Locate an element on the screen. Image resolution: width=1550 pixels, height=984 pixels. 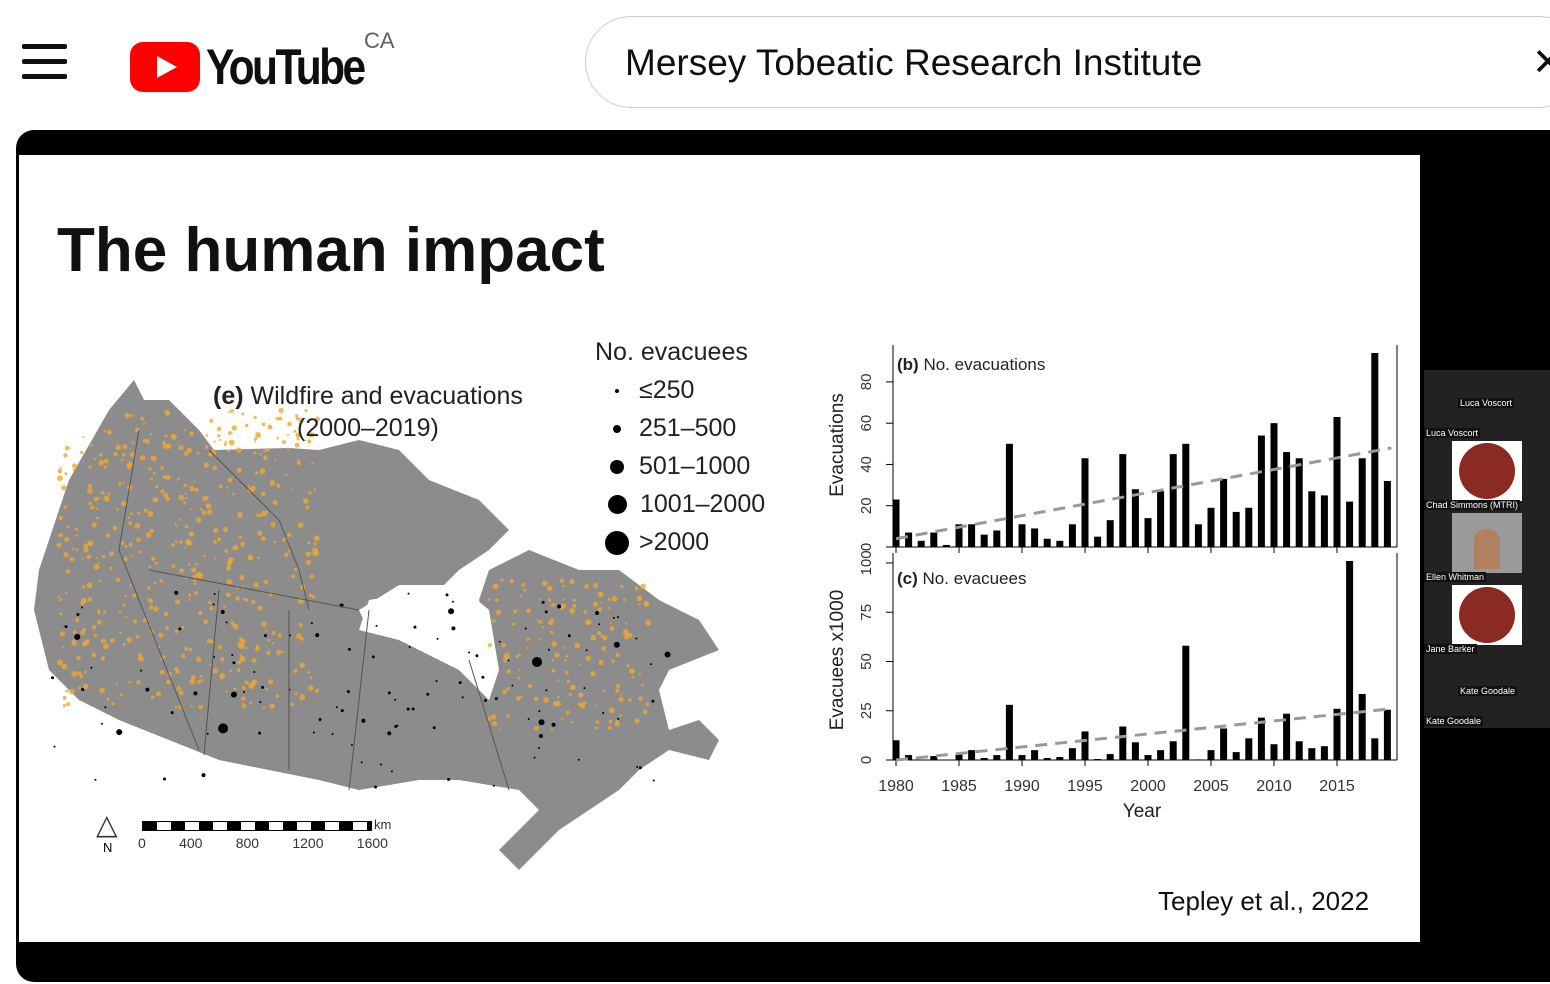
legend-item: ≤250 is located at coordinates (649, 390).